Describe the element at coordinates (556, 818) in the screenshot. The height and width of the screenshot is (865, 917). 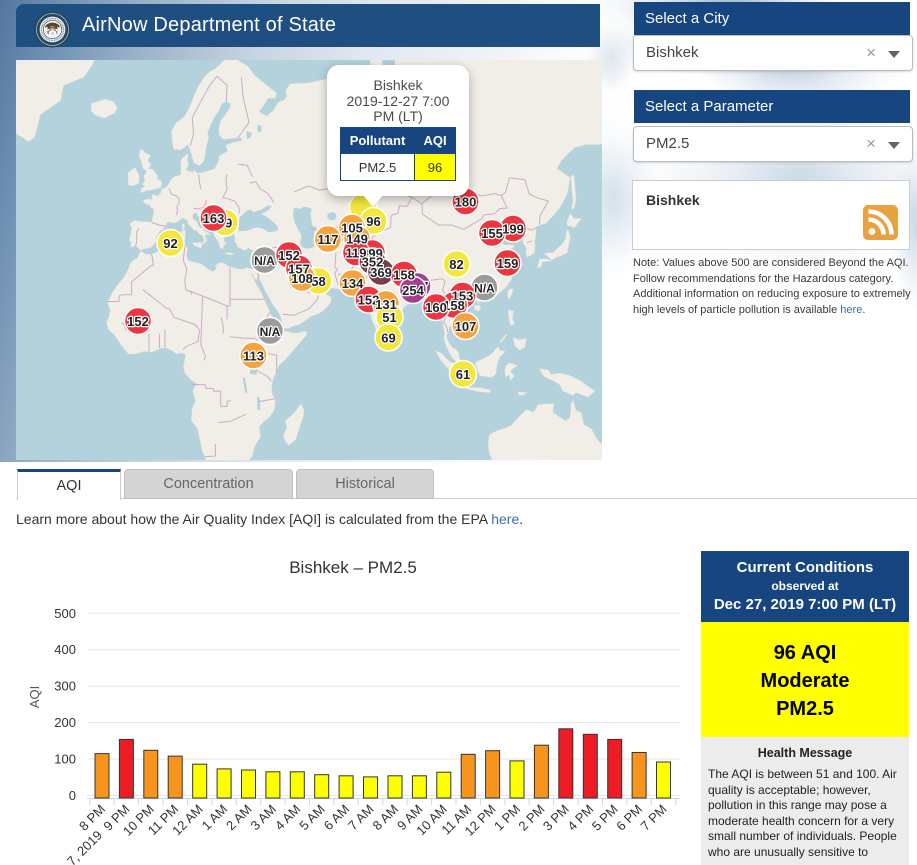
I see `svg-text: 3 PM` at that location.